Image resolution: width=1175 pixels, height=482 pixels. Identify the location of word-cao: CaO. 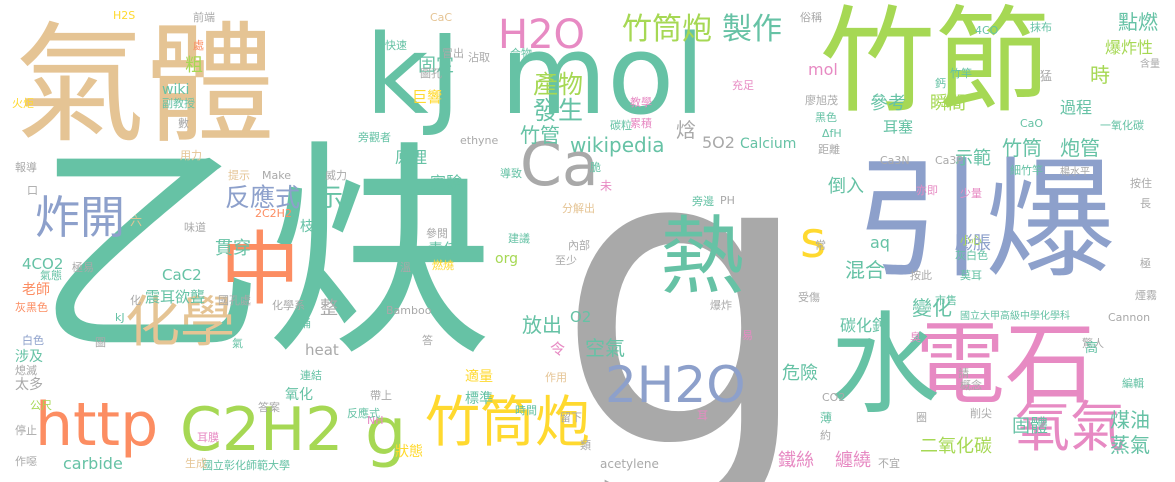
(1032, 123).